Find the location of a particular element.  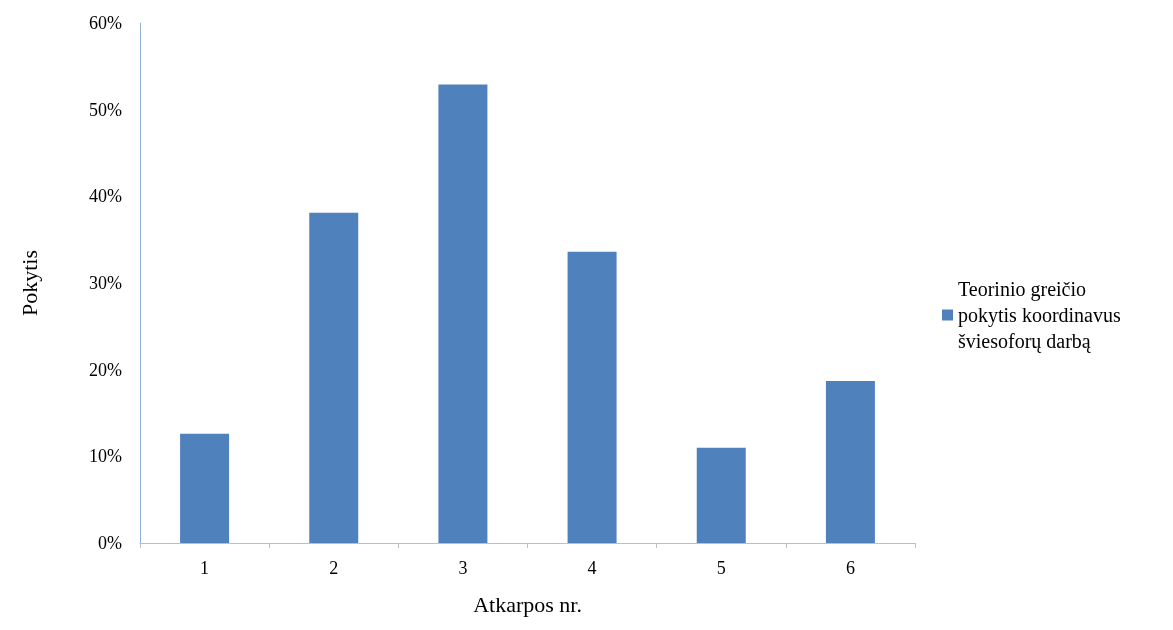

x-tick-label: 1 is located at coordinates (205, 568).